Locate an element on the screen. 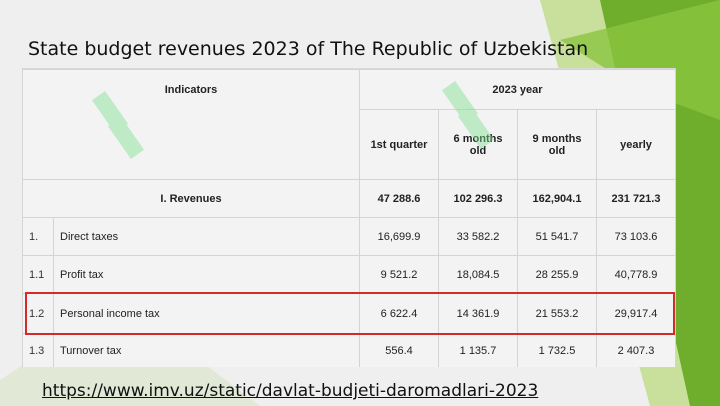 This screenshot has width=720, height=406. row-label: I. Revenues is located at coordinates (191, 198).